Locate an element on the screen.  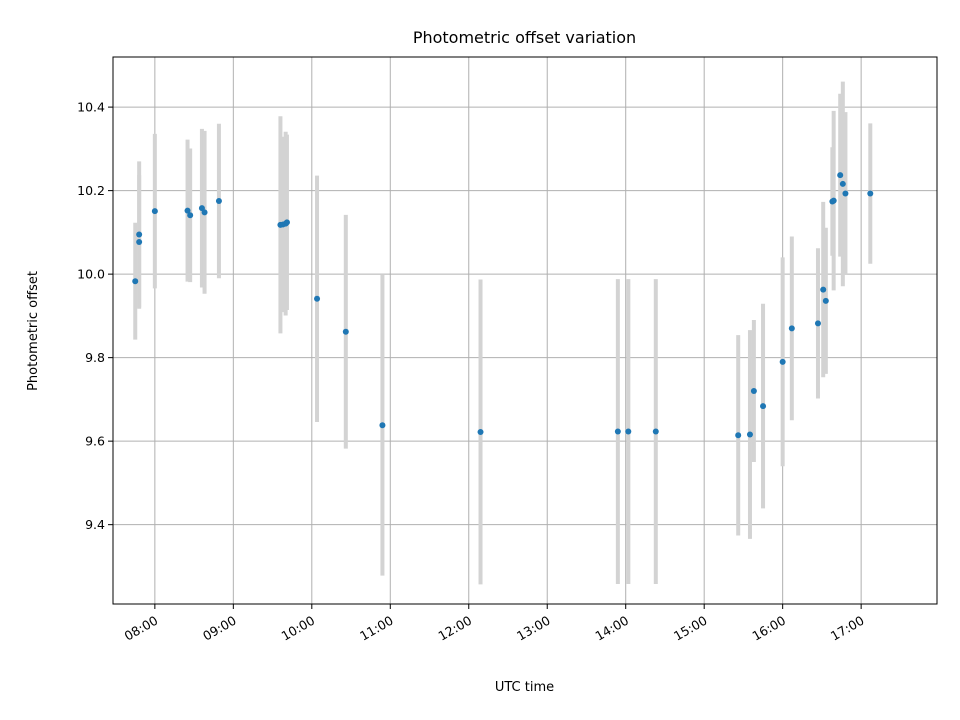
y-tick-label: 10.0 is located at coordinates (91, 274).